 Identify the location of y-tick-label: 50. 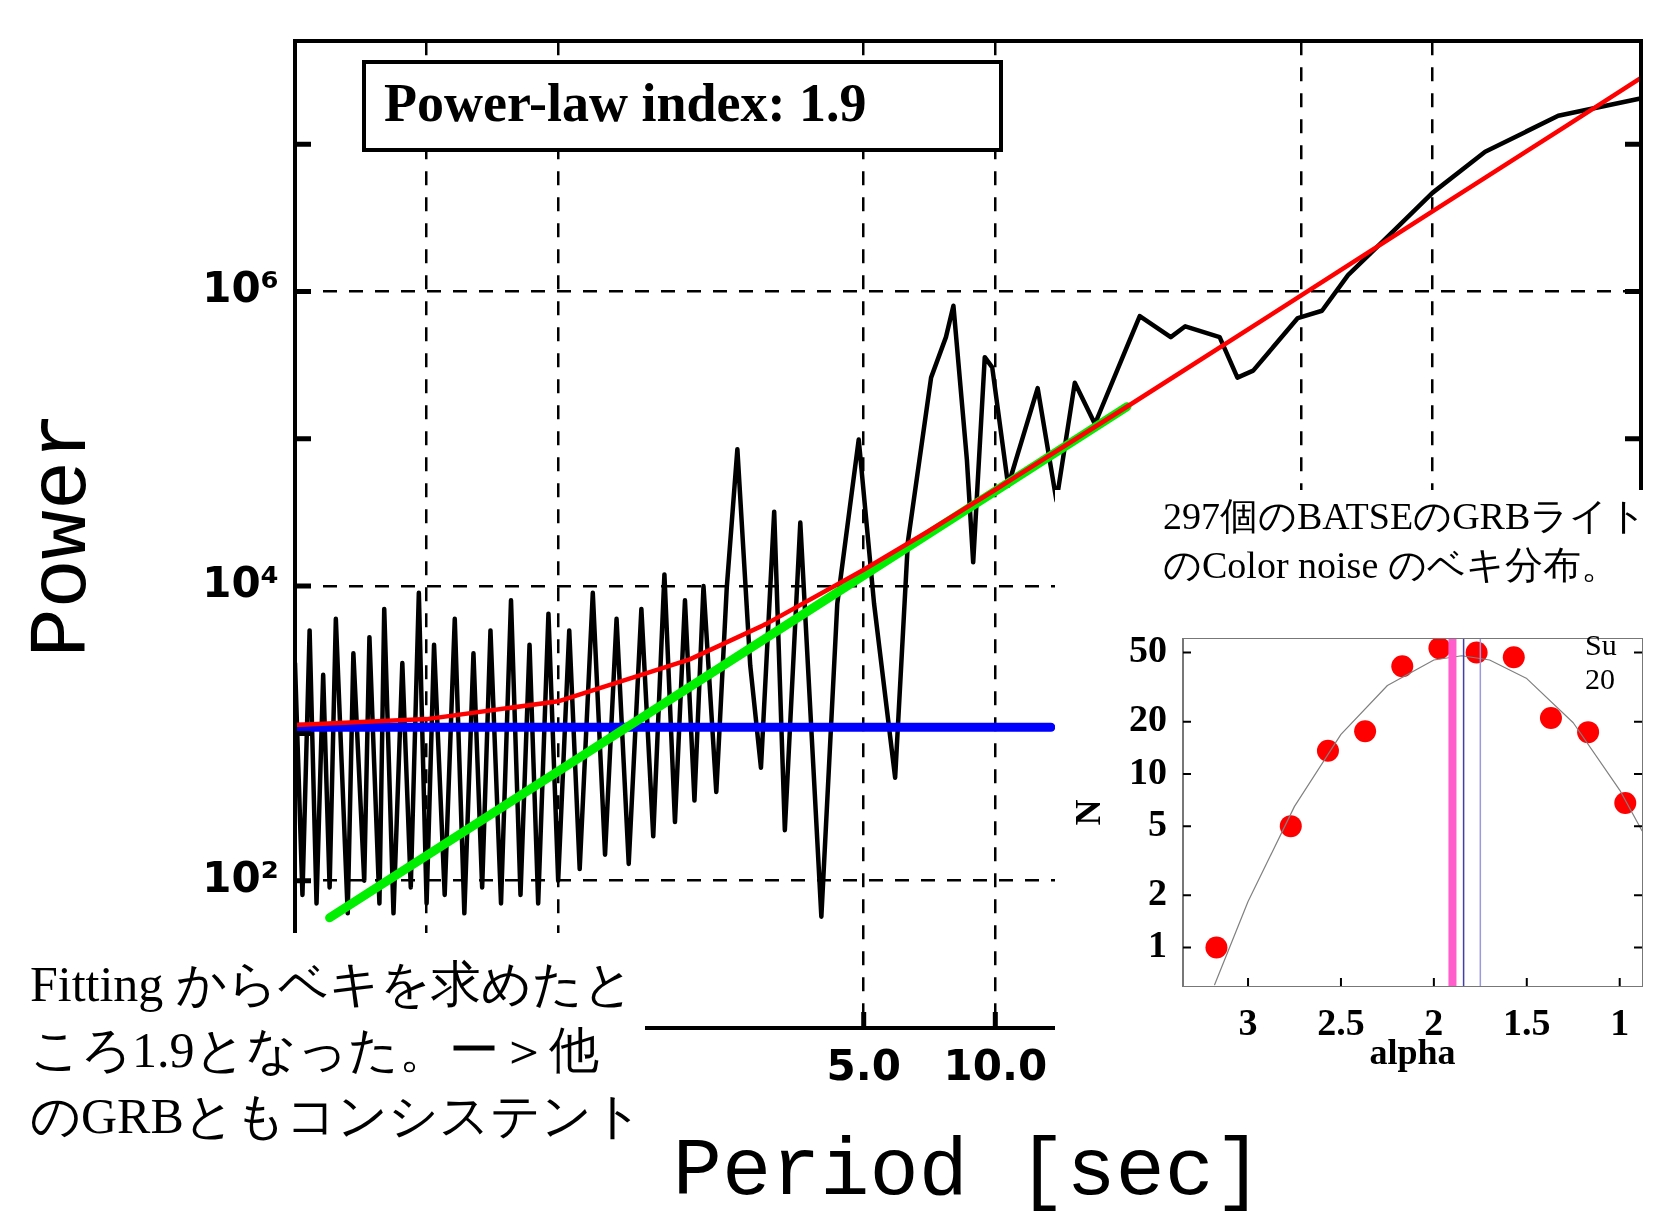
(1148, 649).